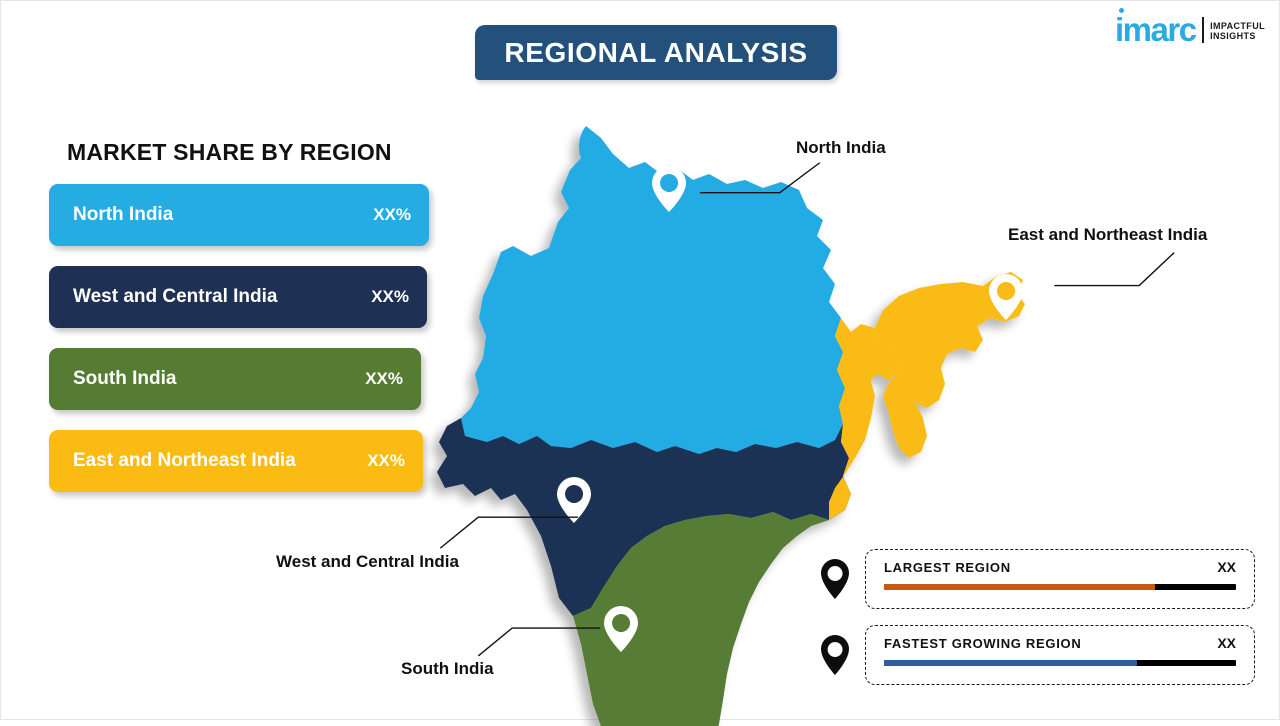 This screenshot has width=1280, height=726. What do you see at coordinates (653, 290) in the screenshot?
I see `map-region-north-india` at bounding box center [653, 290].